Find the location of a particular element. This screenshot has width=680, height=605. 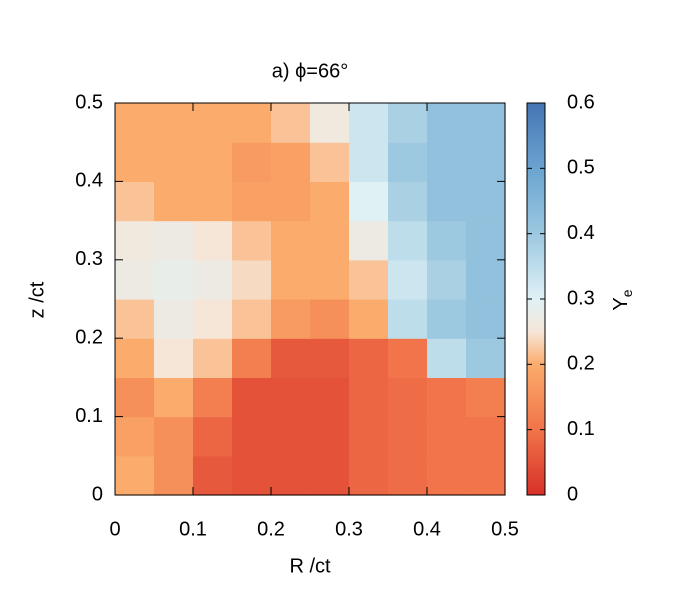

colorbar-tick-label: 0.1 is located at coordinates (581, 429).